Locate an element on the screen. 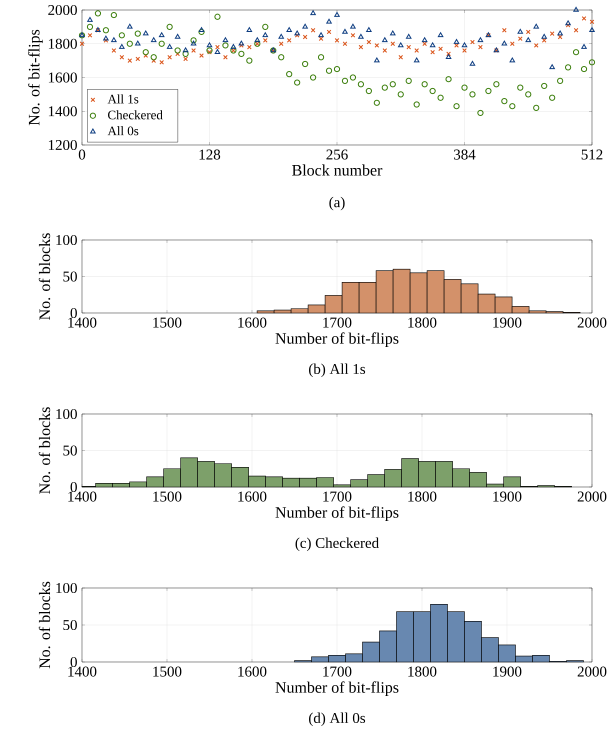 The width and height of the screenshot is (611, 749). text: (a) is located at coordinates (337, 203).